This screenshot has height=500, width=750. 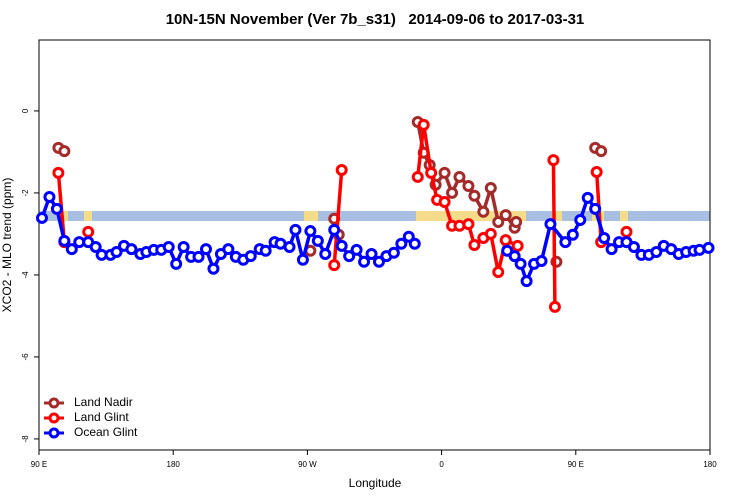 I want to click on x-axis-label: Longitude, so click(x=375, y=483).